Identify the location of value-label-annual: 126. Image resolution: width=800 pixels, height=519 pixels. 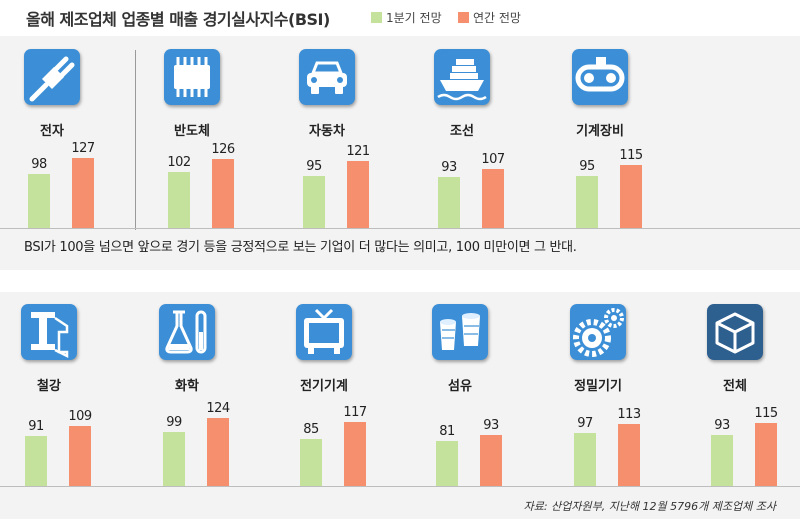
(223, 149).